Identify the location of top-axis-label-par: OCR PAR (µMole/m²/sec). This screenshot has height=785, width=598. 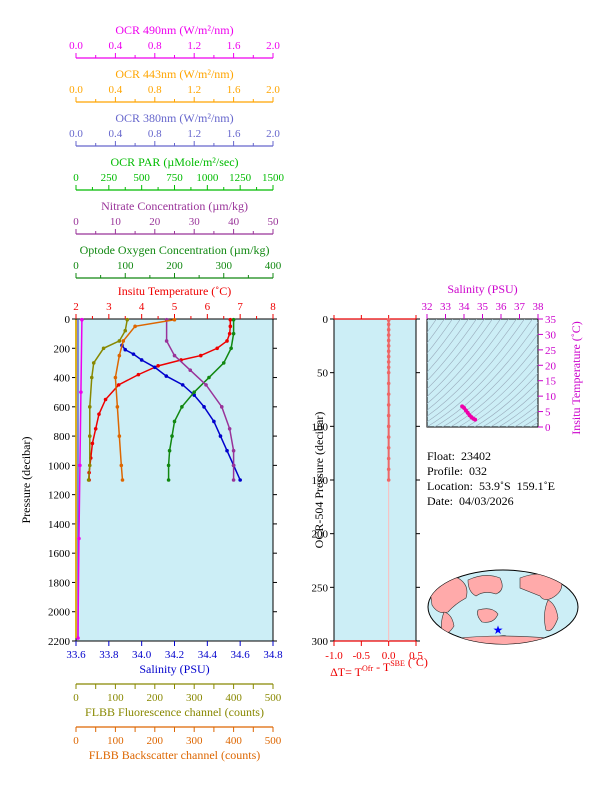
(174, 162).